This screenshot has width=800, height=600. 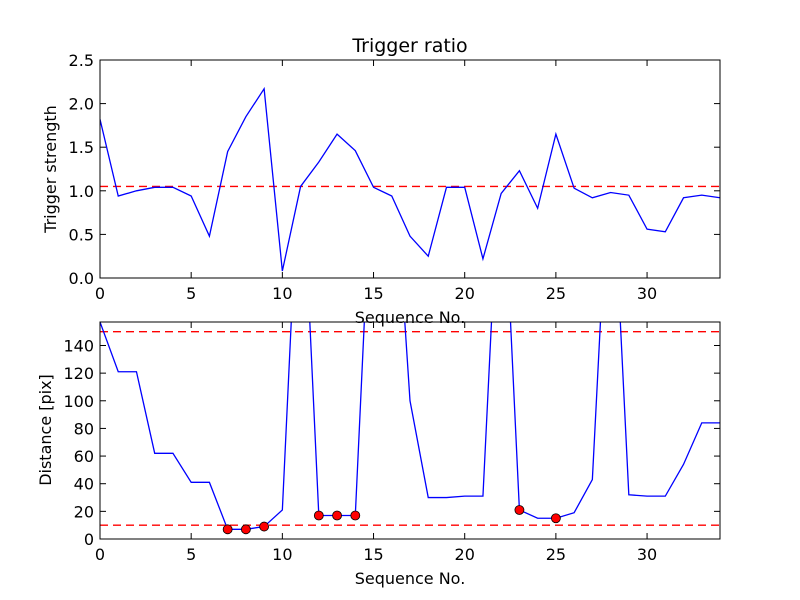 What do you see at coordinates (78, 373) in the screenshot?
I see `y-tick-label: 120` at bounding box center [78, 373].